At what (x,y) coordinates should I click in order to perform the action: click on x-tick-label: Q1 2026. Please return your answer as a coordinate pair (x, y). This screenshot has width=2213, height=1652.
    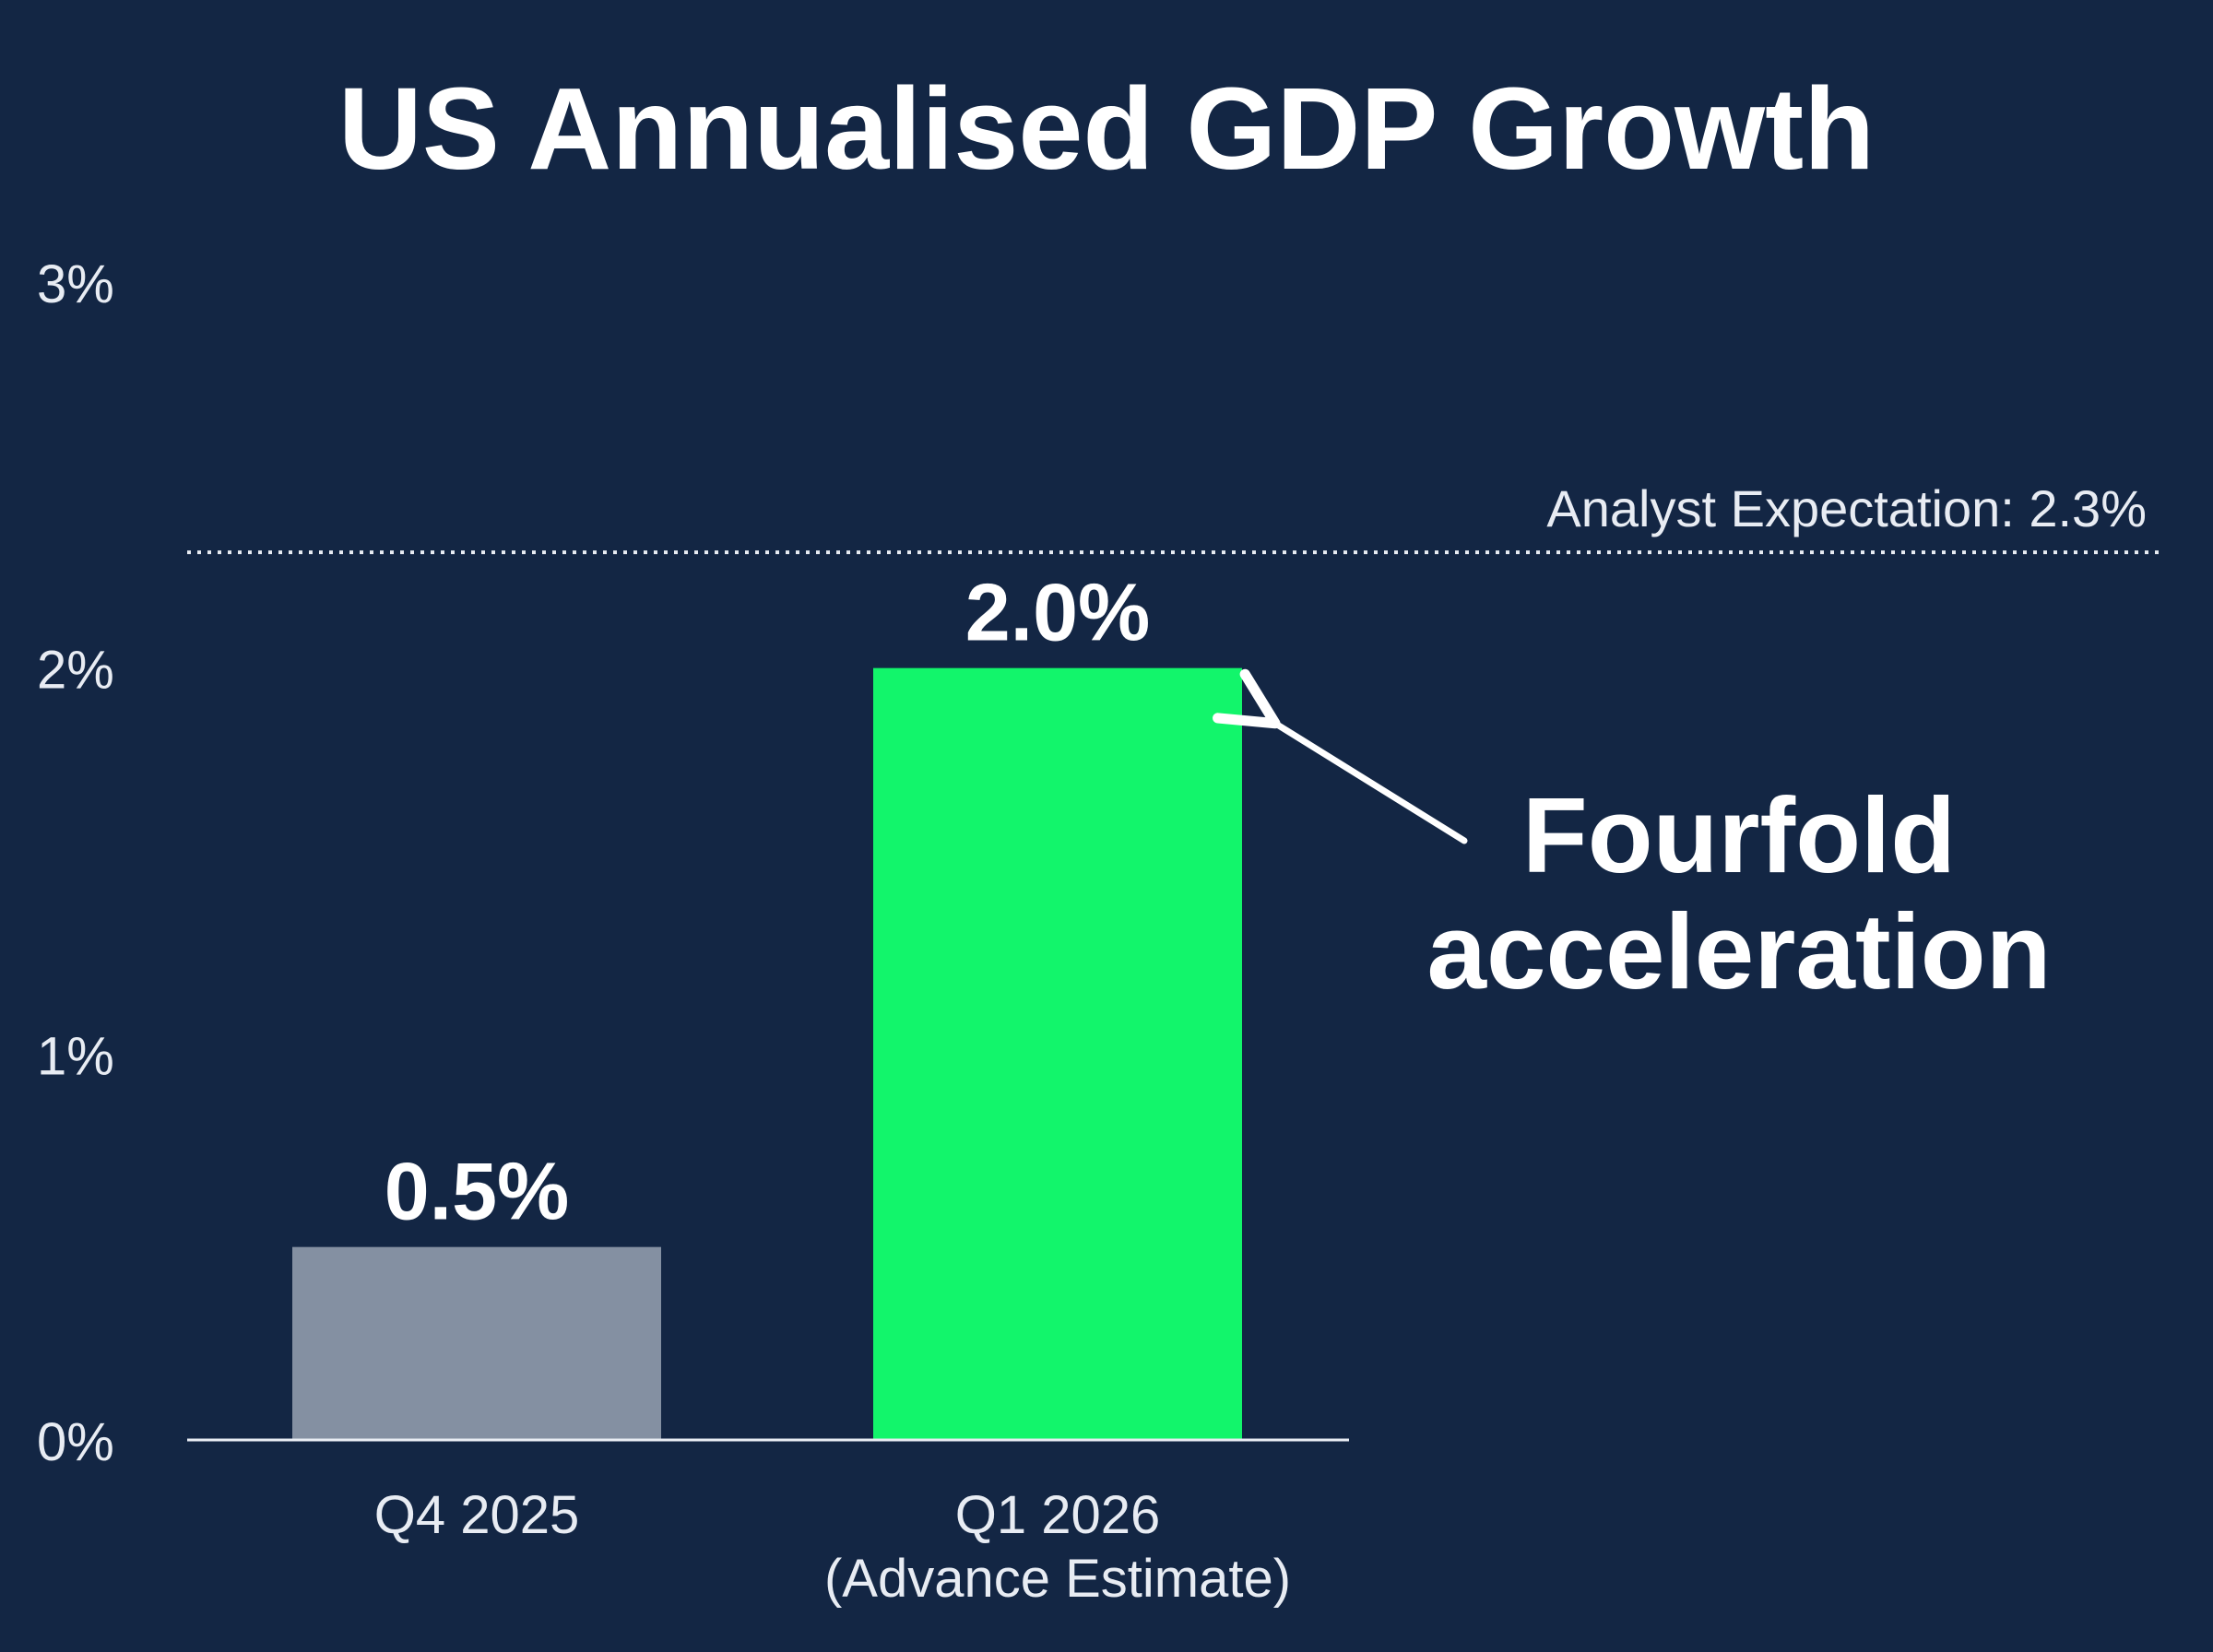
    Looking at the image, I should click on (1058, 1515).